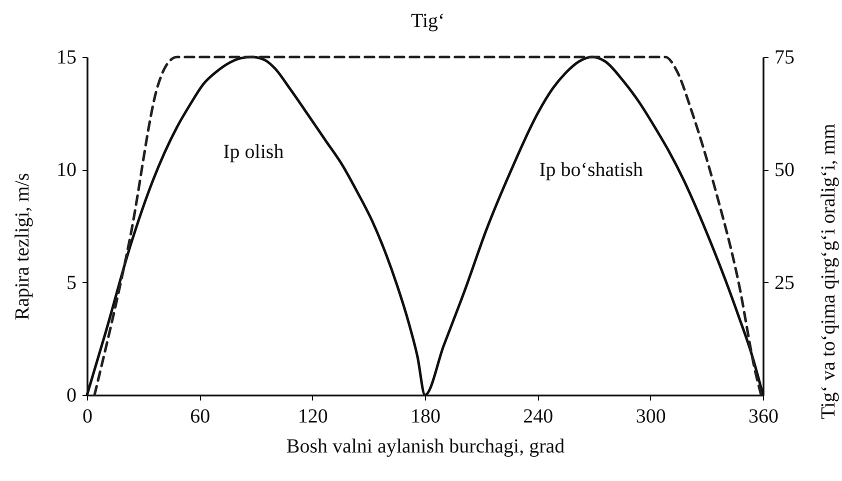  Describe the element at coordinates (829, 271) in the screenshot. I see `y2-axis-title: Tig‘ va to‘qima qirg‘g‘i oralig‘i, mm` at that location.